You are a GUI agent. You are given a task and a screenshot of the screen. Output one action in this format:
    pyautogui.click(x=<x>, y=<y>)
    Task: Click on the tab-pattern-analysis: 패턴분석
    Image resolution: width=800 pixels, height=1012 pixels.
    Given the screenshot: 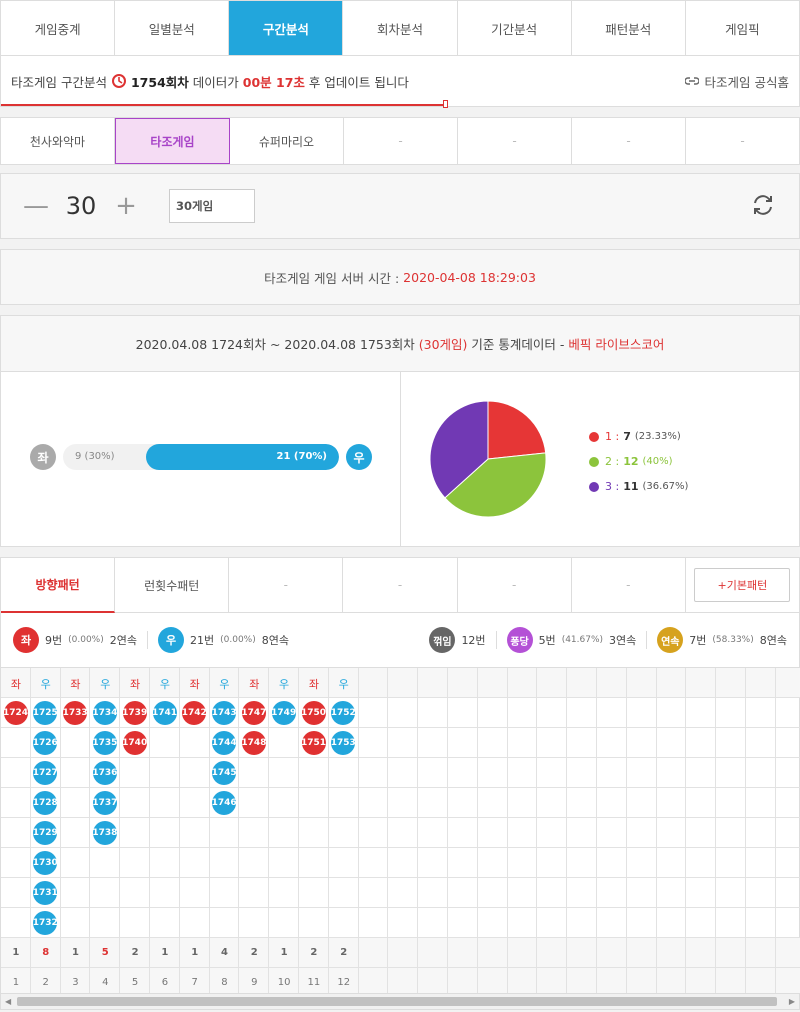 What is the action you would take?
    pyautogui.click(x=629, y=28)
    